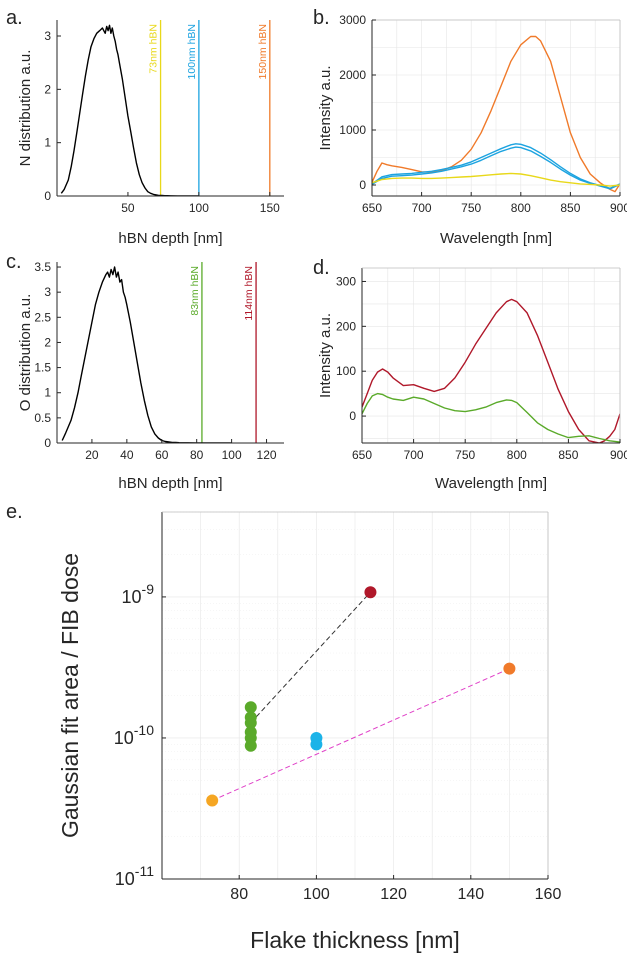 The height and width of the screenshot is (955, 627). What do you see at coordinates (42, 267) in the screenshot?
I see `y-tick-label: 3.5` at bounding box center [42, 267].